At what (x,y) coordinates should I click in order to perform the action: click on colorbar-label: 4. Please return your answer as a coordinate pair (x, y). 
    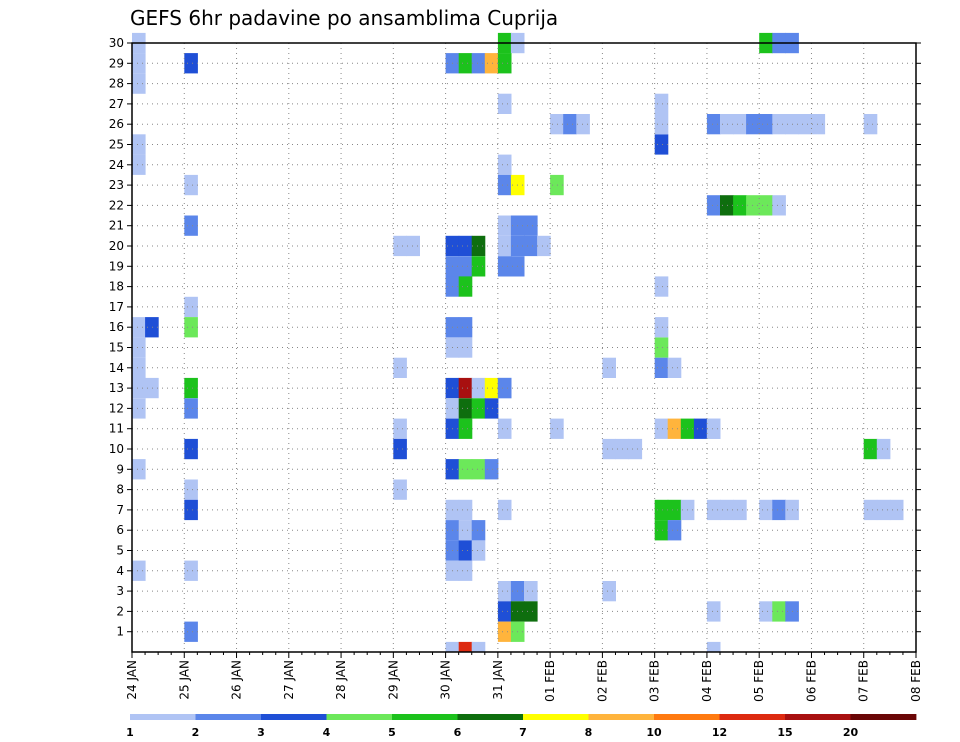
    Looking at the image, I should click on (327, 732).